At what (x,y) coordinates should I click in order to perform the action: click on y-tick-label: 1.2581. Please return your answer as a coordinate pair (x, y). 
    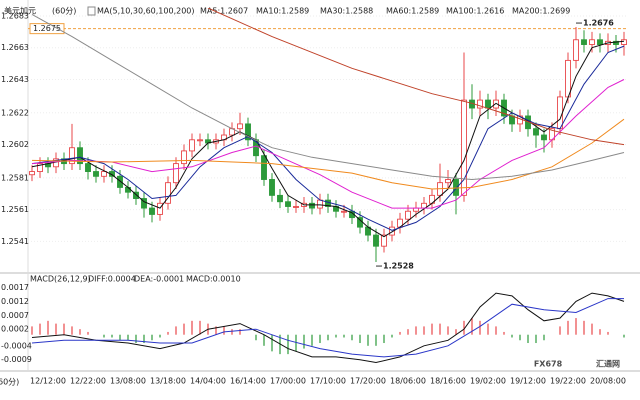
    Looking at the image, I should click on (15, 177).